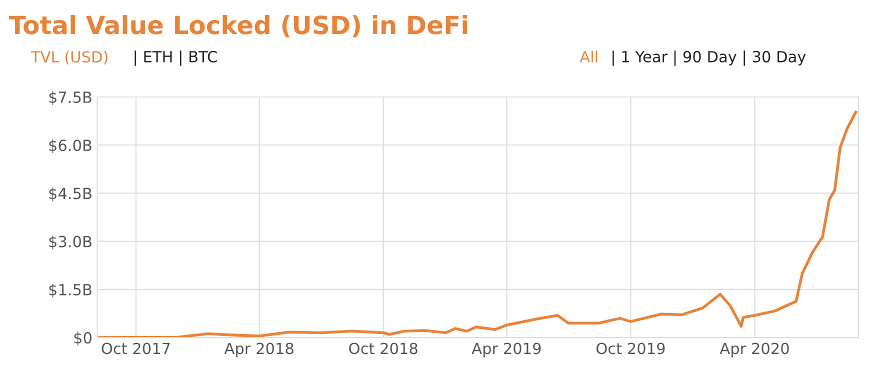  I want to click on text: TVL (USD), so click(69, 57).